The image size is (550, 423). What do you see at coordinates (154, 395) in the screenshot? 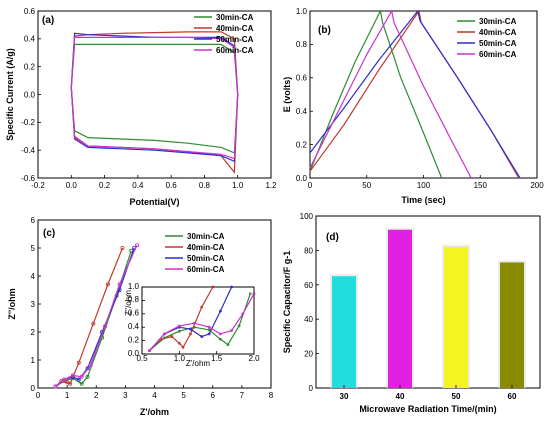
I see `c-xtick-label: 4` at bounding box center [154, 395].